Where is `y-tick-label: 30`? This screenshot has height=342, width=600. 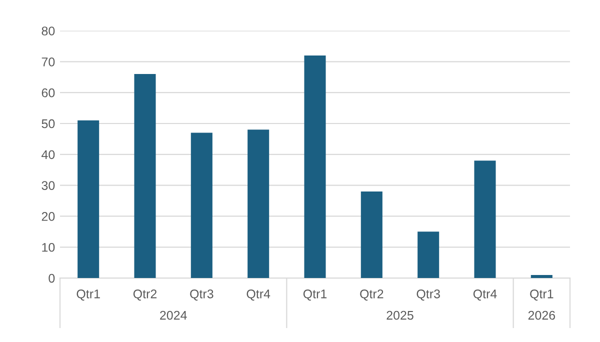
y-tick-label: 30 is located at coordinates (48, 185).